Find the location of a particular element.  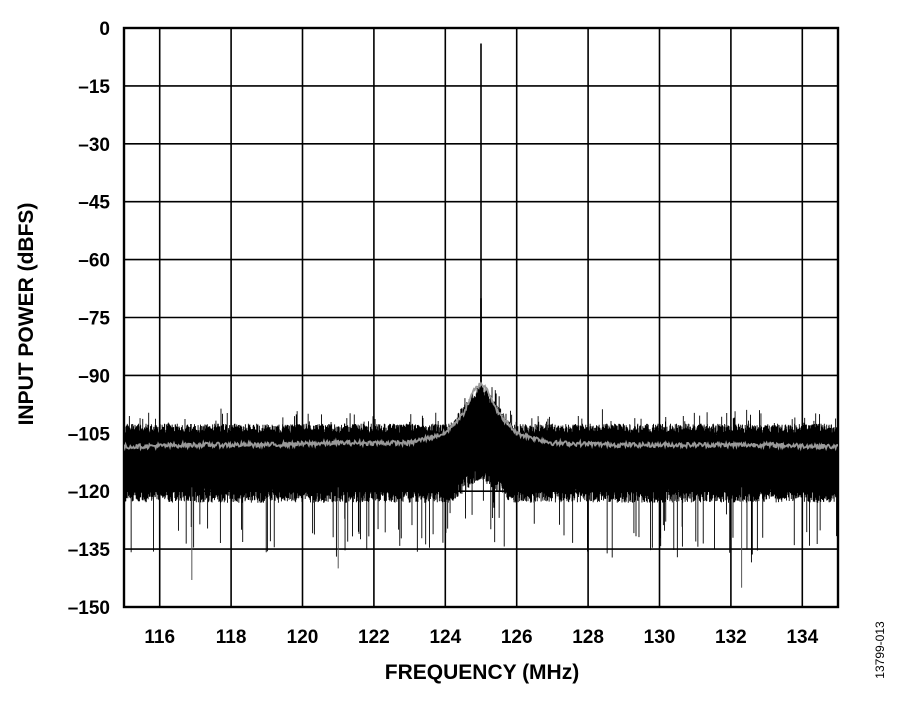

x-tick-labels: 116 118 120 122 124 126 128 130 132 134 is located at coordinates (481, 637).